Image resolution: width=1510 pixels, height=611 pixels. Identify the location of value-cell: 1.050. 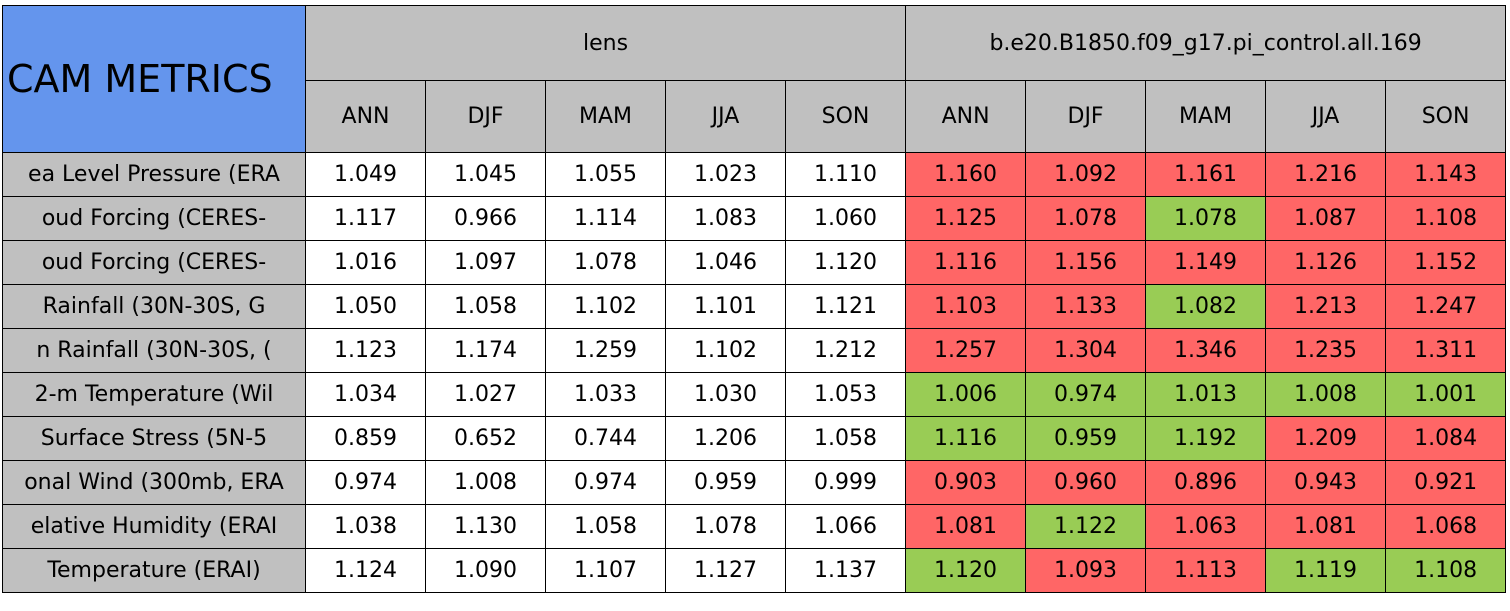
(365, 306).